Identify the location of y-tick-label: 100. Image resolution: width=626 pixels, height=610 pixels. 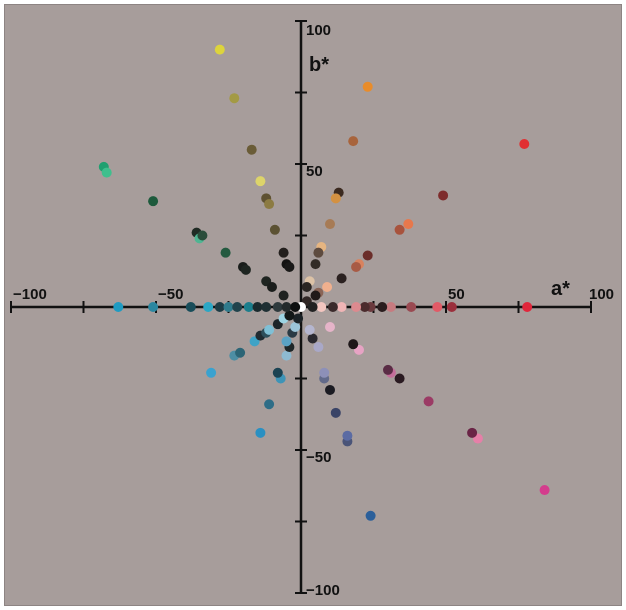
(318, 30).